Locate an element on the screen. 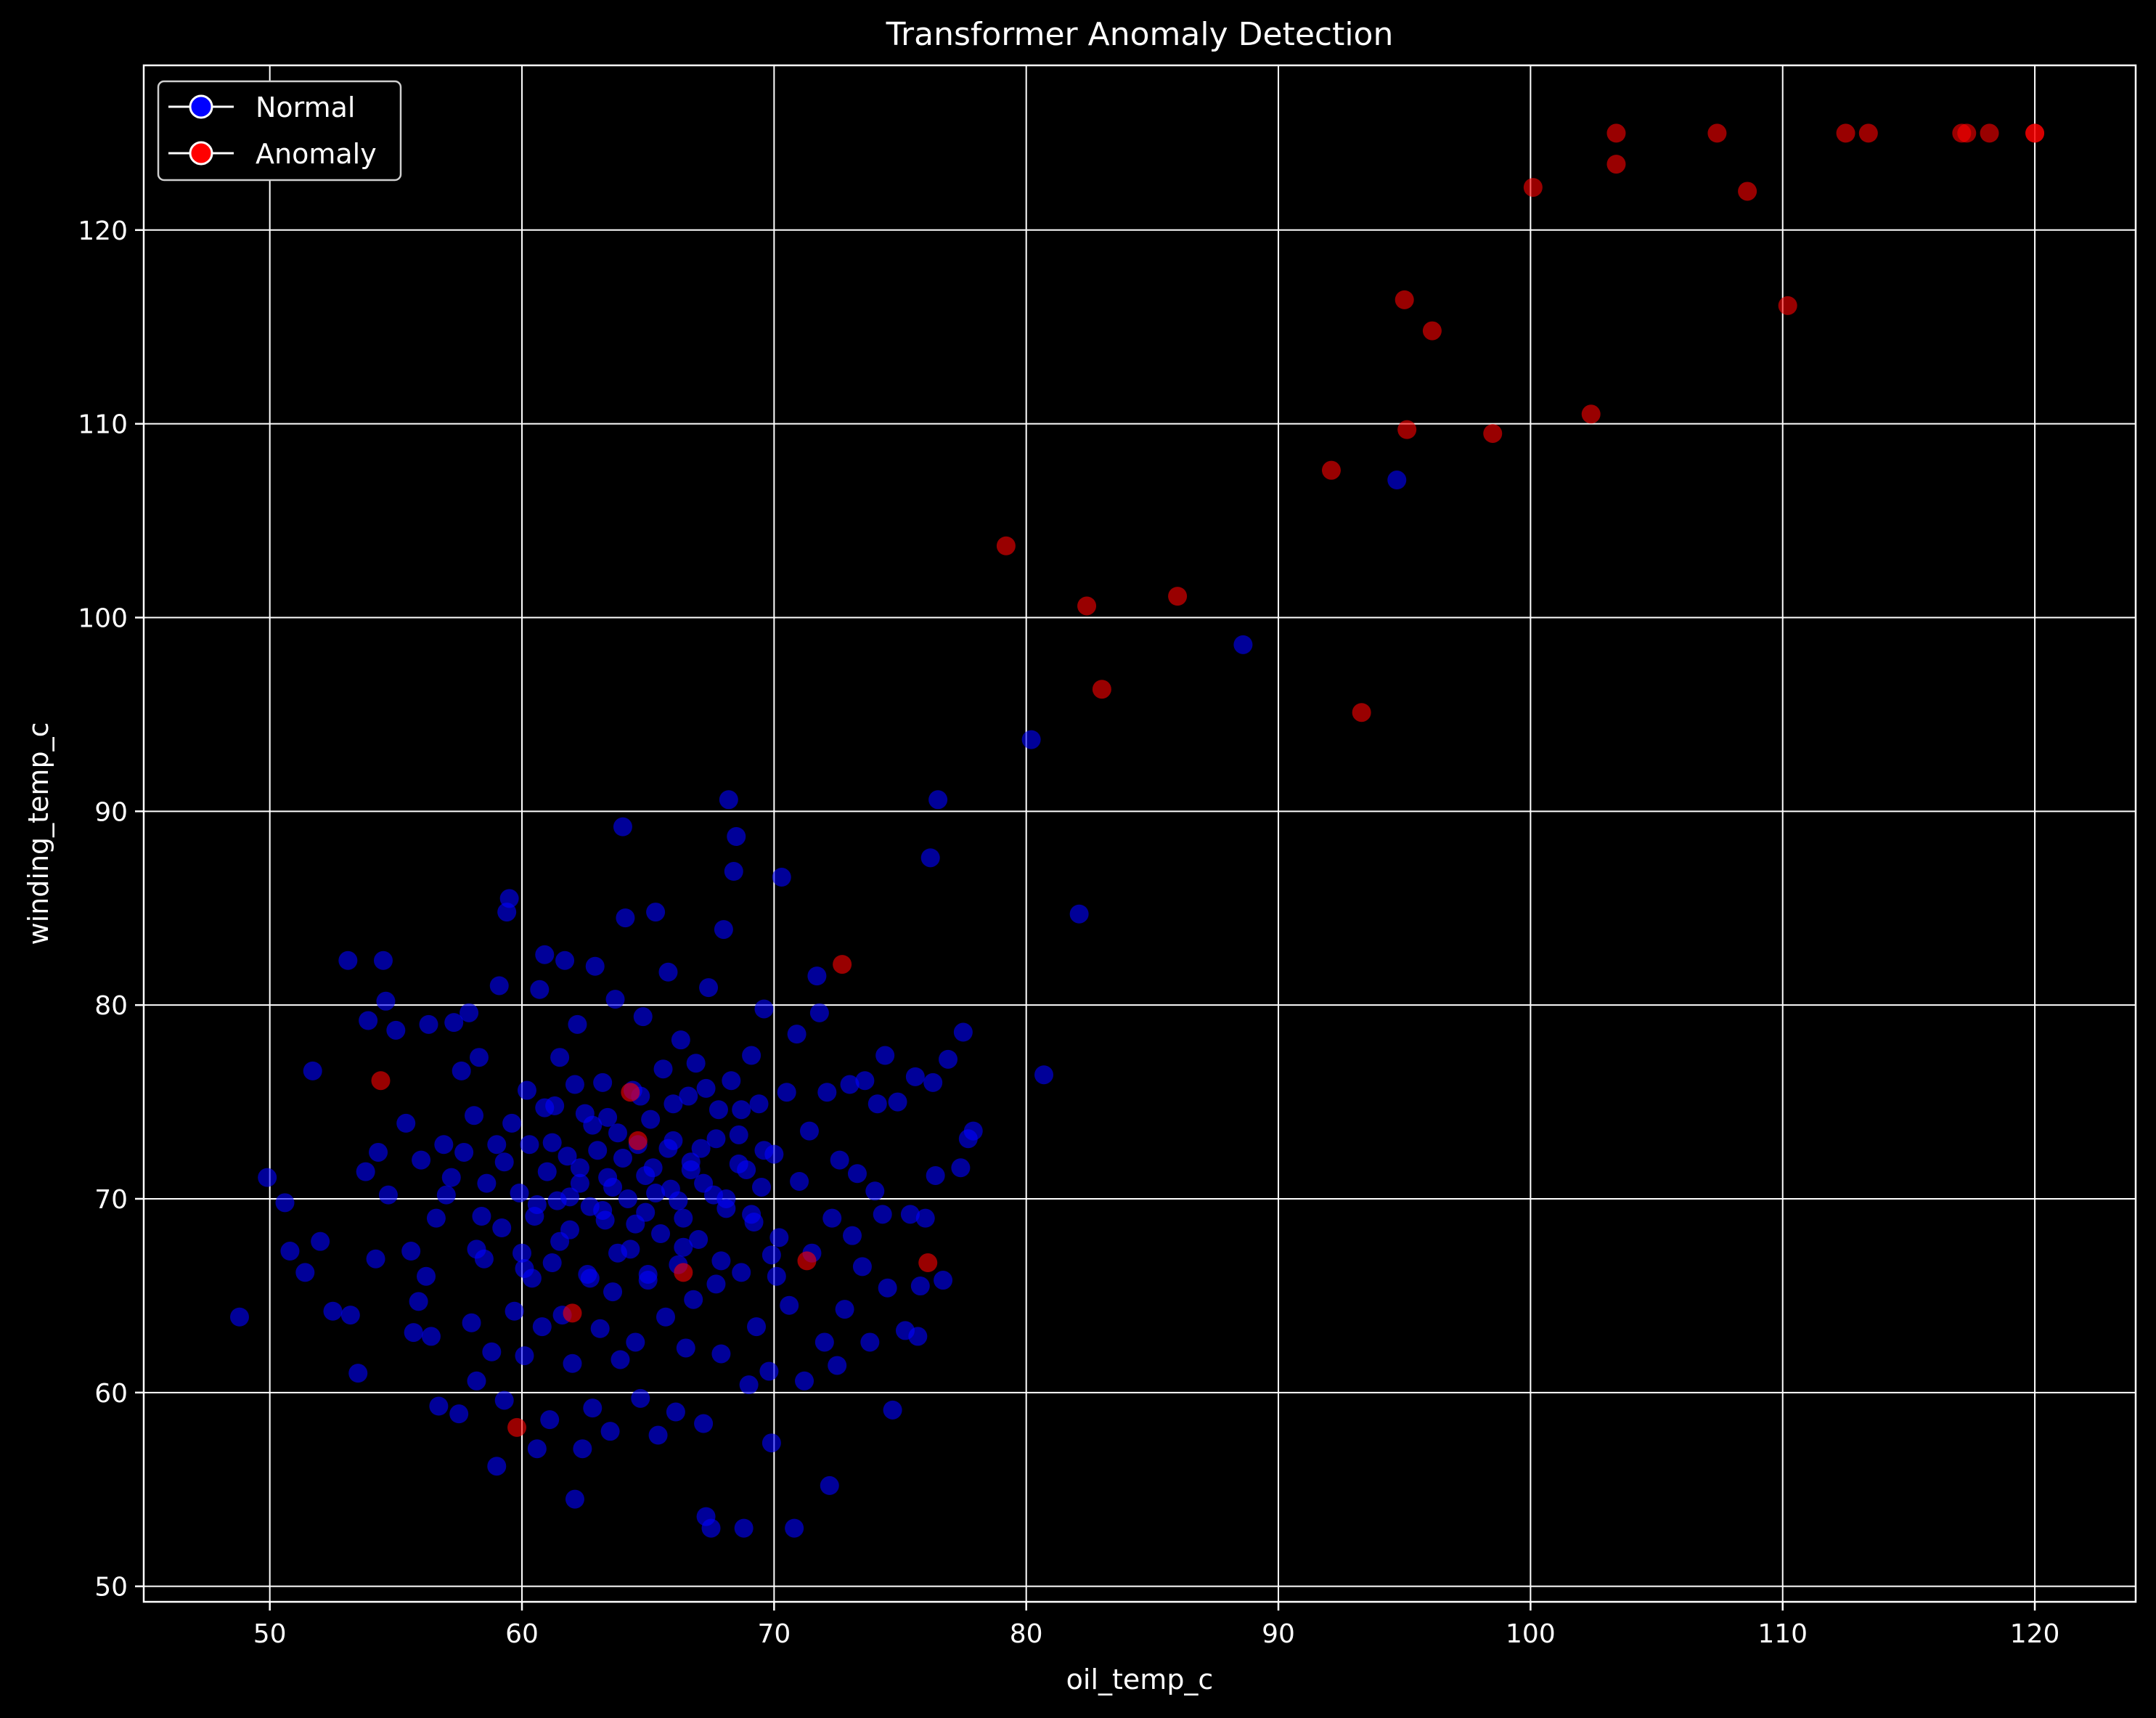  y-tick-label: 90 is located at coordinates (111, 812).